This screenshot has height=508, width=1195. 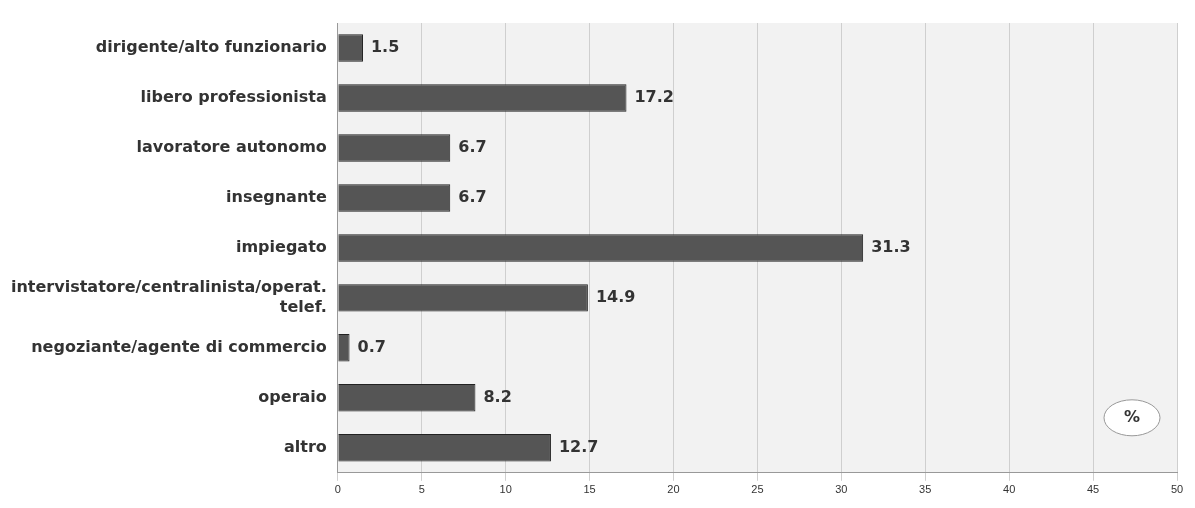 I want to click on data-label: 8.2, so click(x=497, y=396).